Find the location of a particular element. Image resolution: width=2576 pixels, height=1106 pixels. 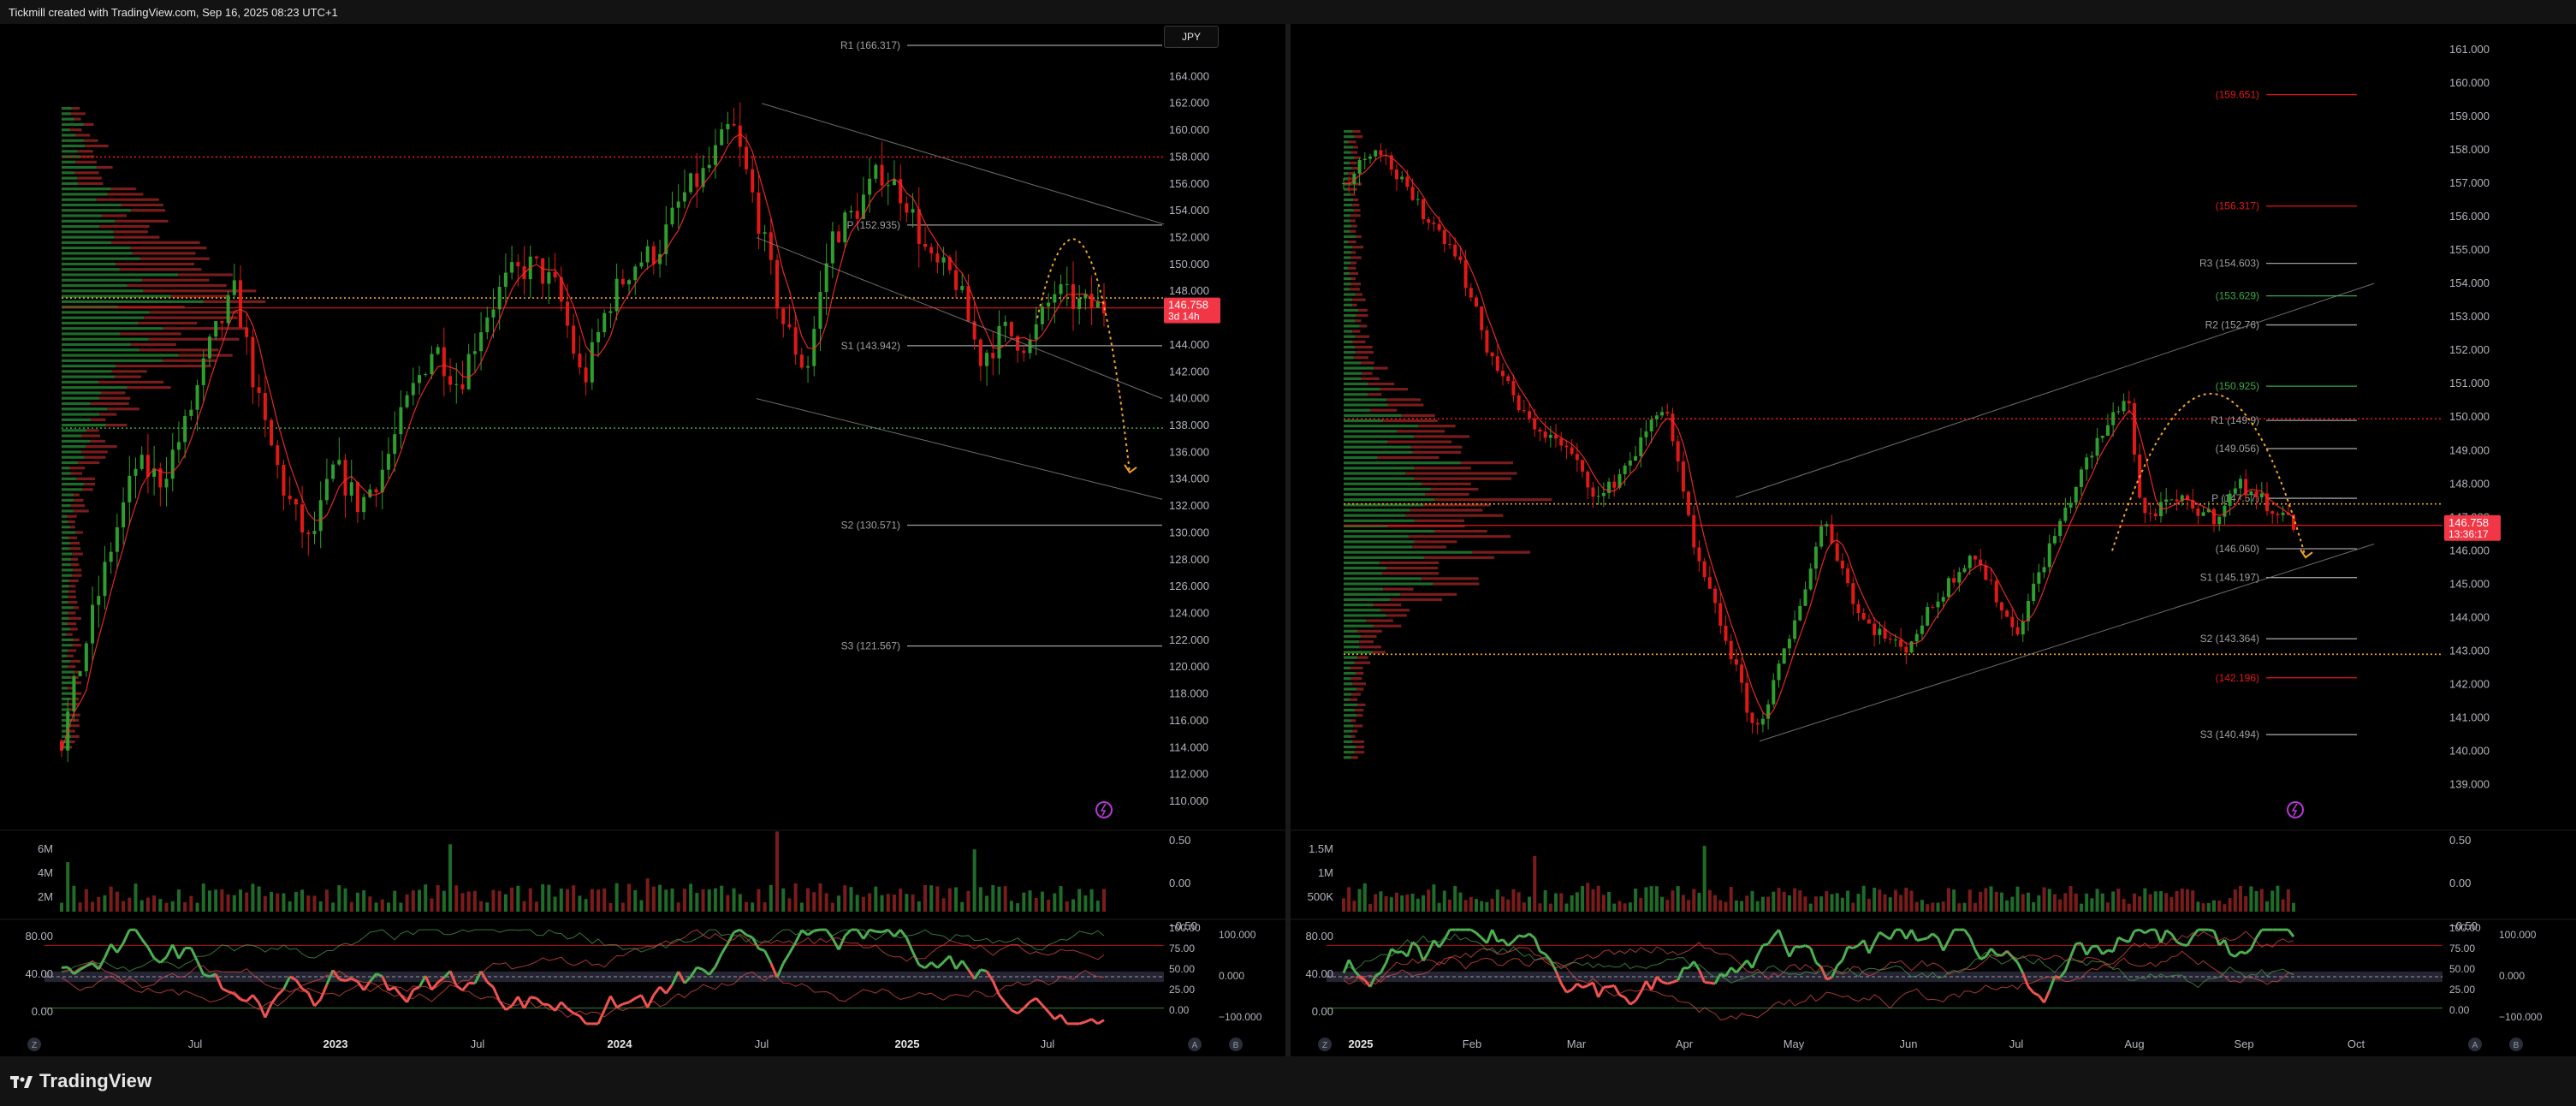

y-tick-label: 153.000 is located at coordinates (2469, 317).